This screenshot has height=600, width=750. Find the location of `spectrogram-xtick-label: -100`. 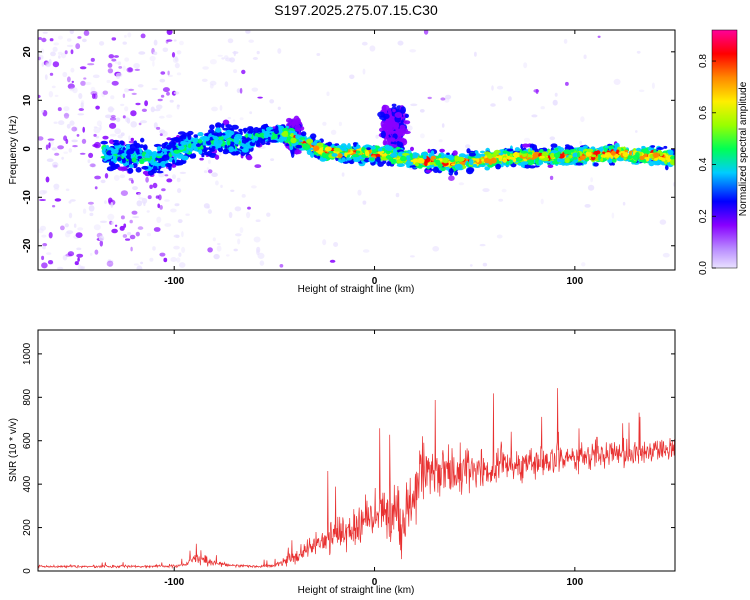

spectrogram-xtick-label: -100 is located at coordinates (174, 281).